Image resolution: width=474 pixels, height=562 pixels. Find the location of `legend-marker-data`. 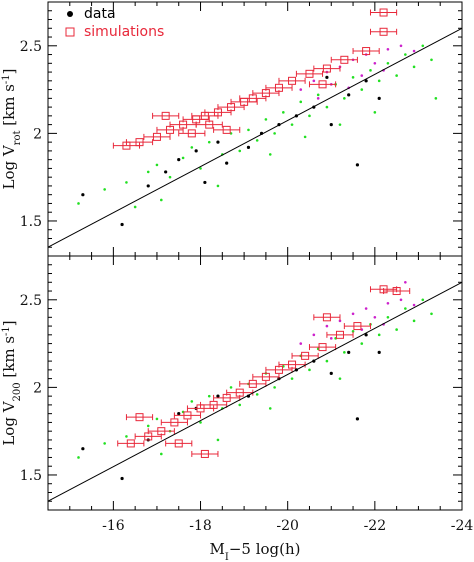

legend-marker-data is located at coordinates (70, 14).